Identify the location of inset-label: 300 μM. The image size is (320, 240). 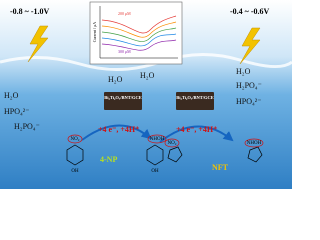
(124, 51).